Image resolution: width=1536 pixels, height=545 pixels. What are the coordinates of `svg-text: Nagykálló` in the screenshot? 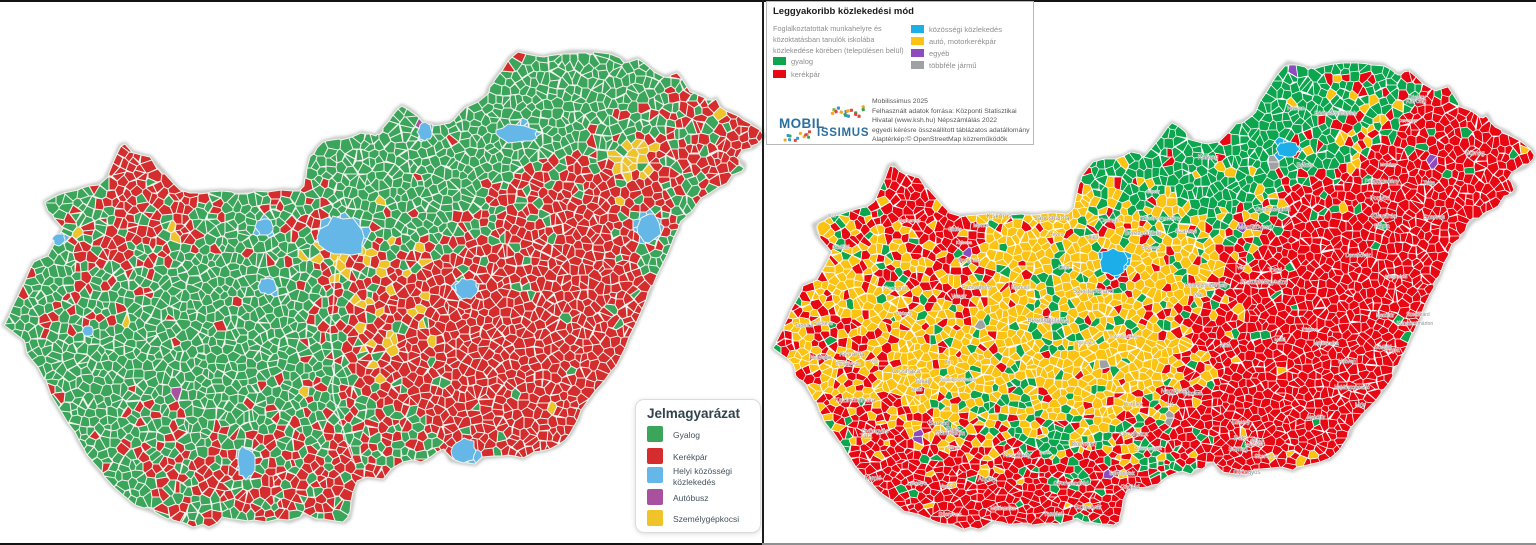 It's located at (1175, 391).